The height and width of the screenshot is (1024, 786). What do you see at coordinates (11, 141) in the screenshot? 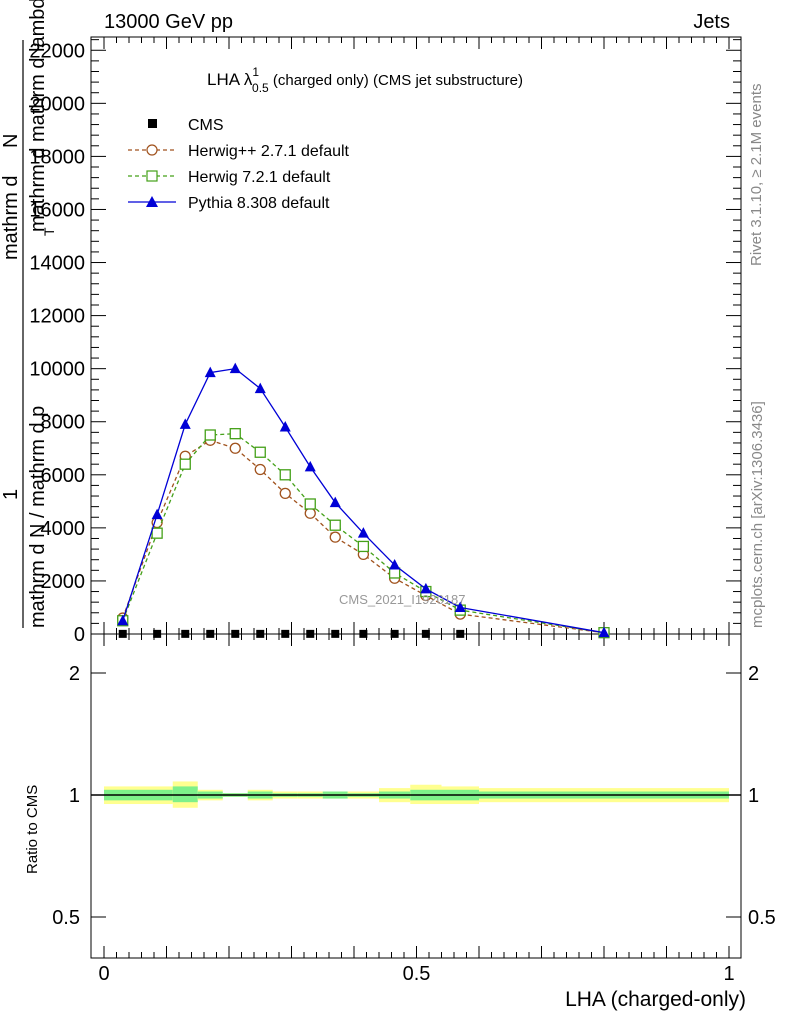
I see `y-label-n: N` at bounding box center [11, 141].